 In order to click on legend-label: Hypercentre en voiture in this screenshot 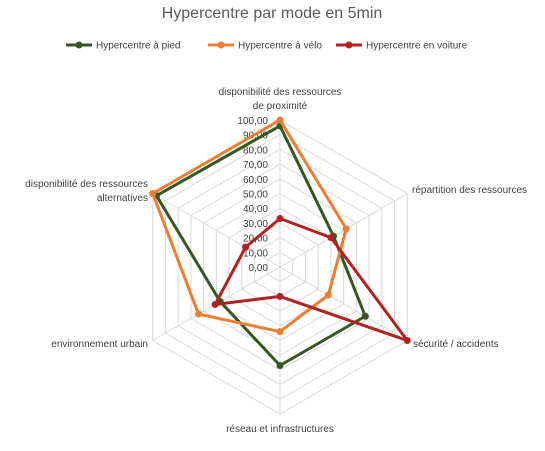, I will do `click(417, 46)`.